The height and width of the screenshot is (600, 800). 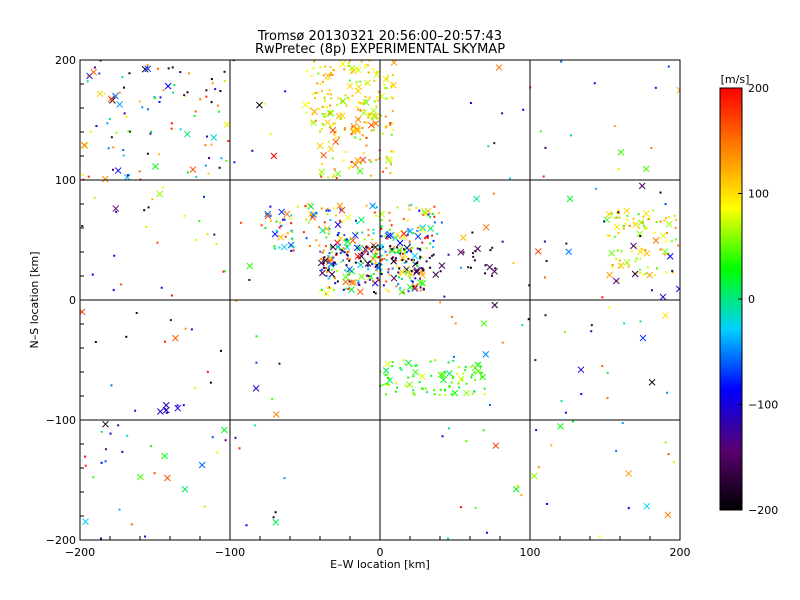 What do you see at coordinates (380, 552) in the screenshot?
I see `x-tick-label: 0` at bounding box center [380, 552].